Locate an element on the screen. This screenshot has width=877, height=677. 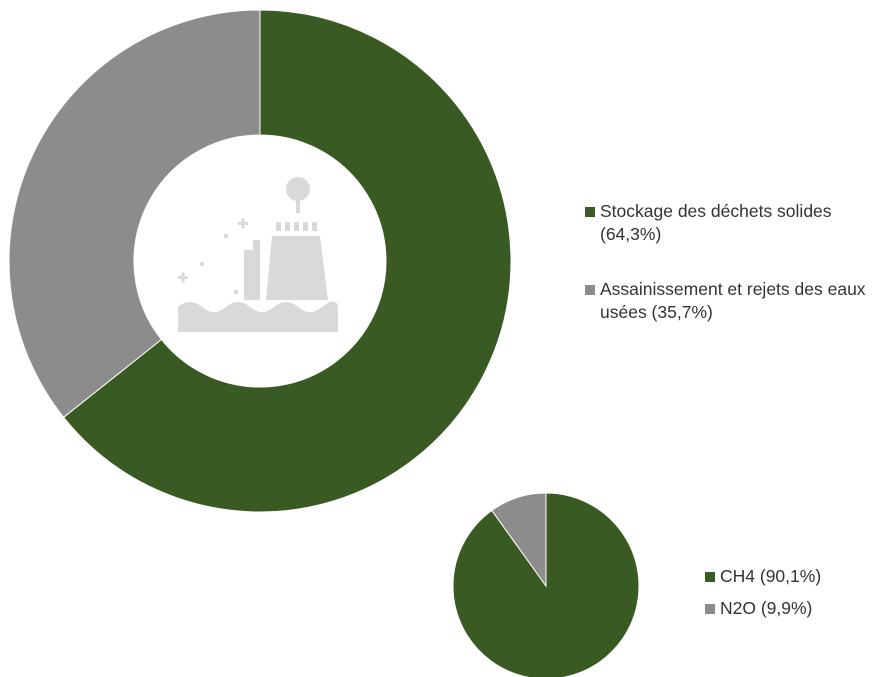
pie-slice-ch4 is located at coordinates (546, 584).